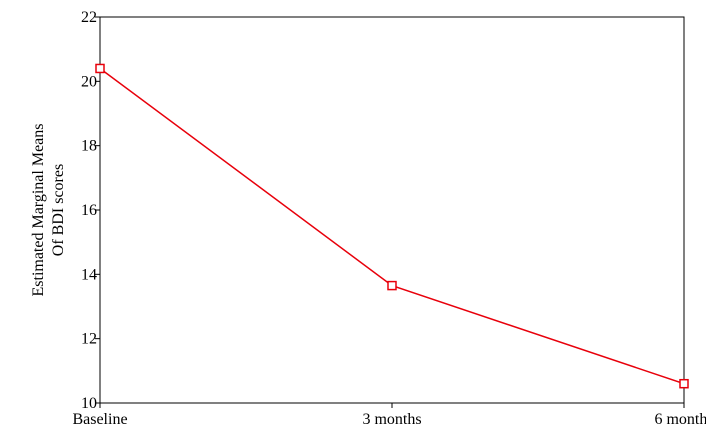 This screenshot has height=430, width=706. What do you see at coordinates (89, 403) in the screenshot?
I see `y-tick-label: 10` at bounding box center [89, 403].